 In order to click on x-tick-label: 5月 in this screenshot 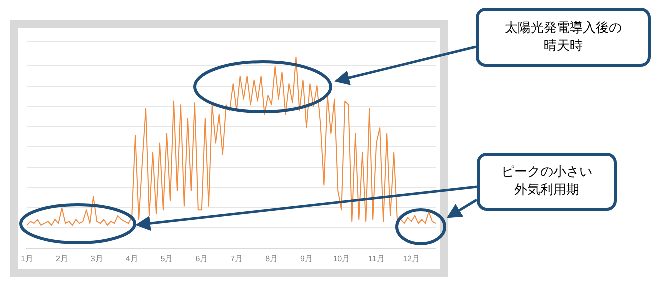, I will do `click(167, 259)`.